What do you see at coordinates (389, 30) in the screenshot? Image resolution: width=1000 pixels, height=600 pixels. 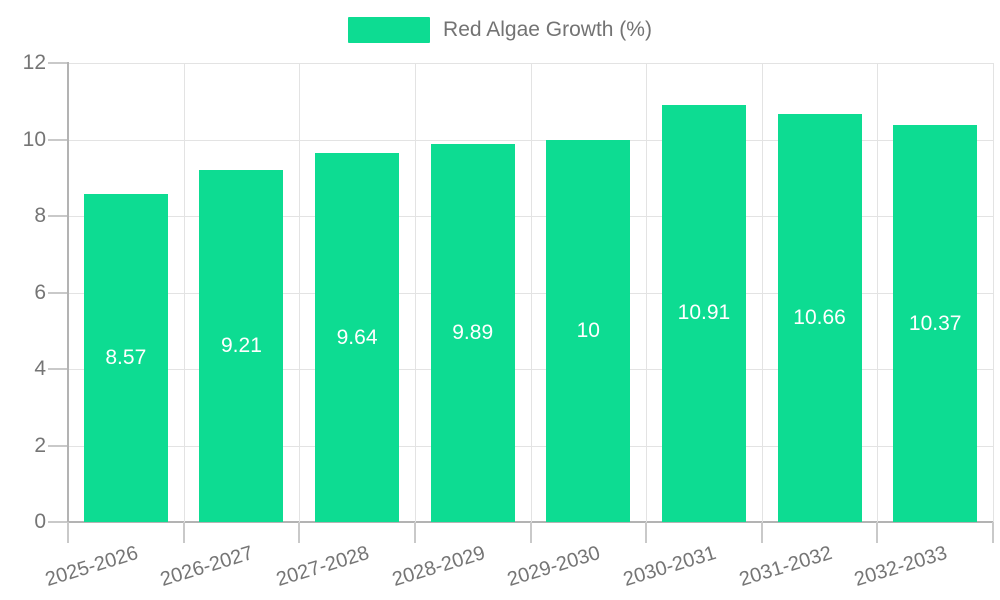 I see `legend-swatch-icon` at bounding box center [389, 30].